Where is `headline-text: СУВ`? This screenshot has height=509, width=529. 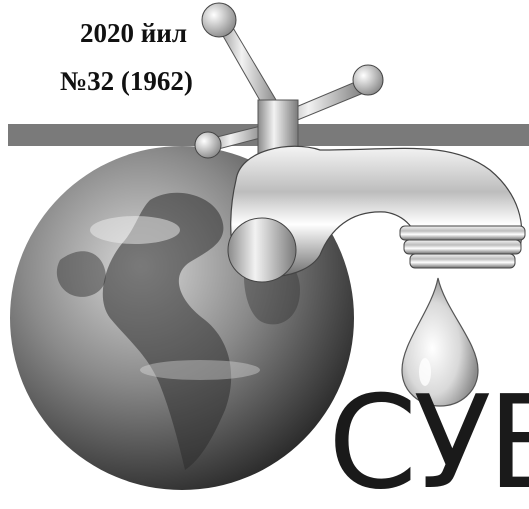 headline-text: СУВ is located at coordinates (428, 439).